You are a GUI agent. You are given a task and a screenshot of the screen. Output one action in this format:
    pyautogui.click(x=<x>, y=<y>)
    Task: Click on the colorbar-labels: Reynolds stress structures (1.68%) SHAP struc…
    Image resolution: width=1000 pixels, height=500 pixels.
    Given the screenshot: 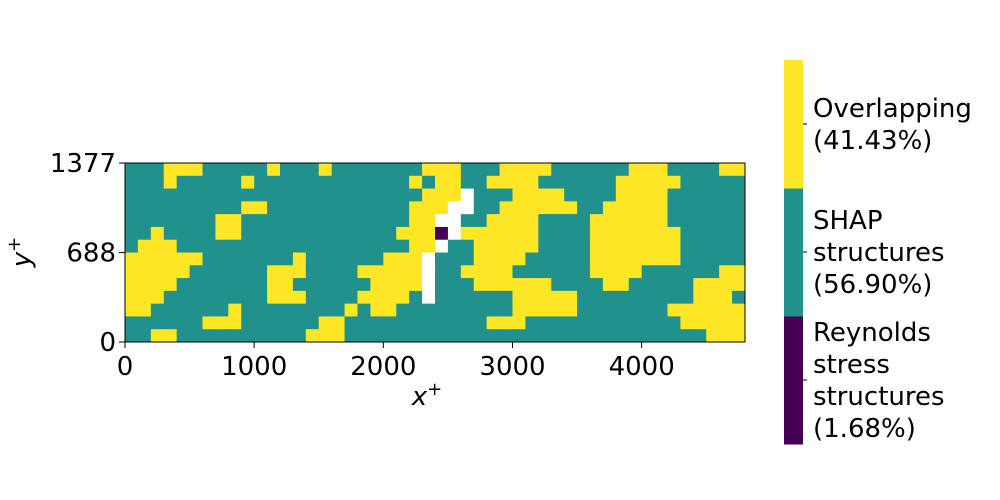 What is the action you would take?
    pyautogui.click(x=892, y=269)
    